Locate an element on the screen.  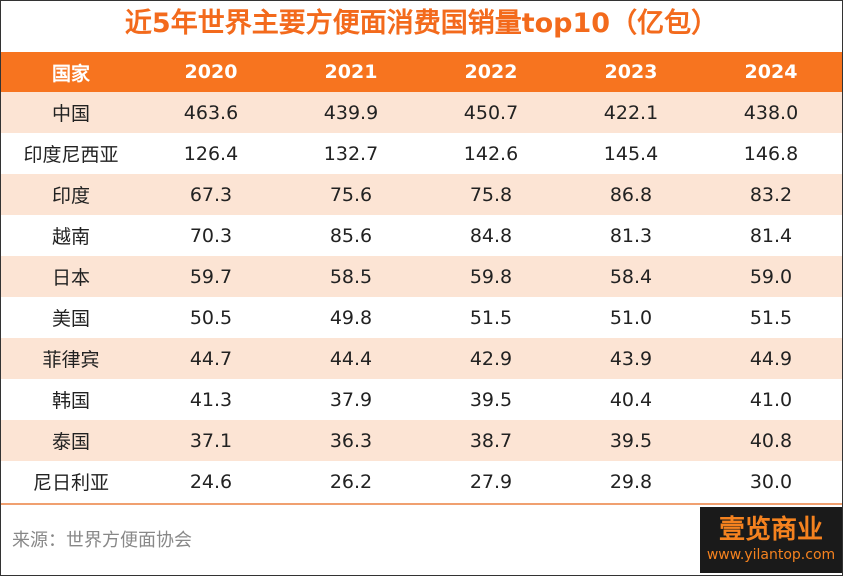
value-cell: 59.0 is located at coordinates (771, 276).